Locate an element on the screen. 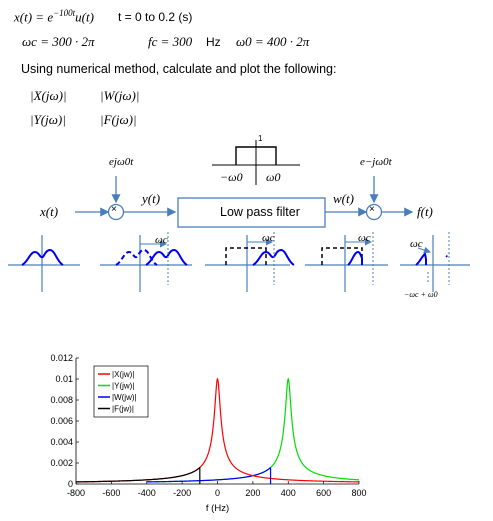 The image size is (493, 521). fc-equation: fc = 300 is located at coordinates (170, 41).